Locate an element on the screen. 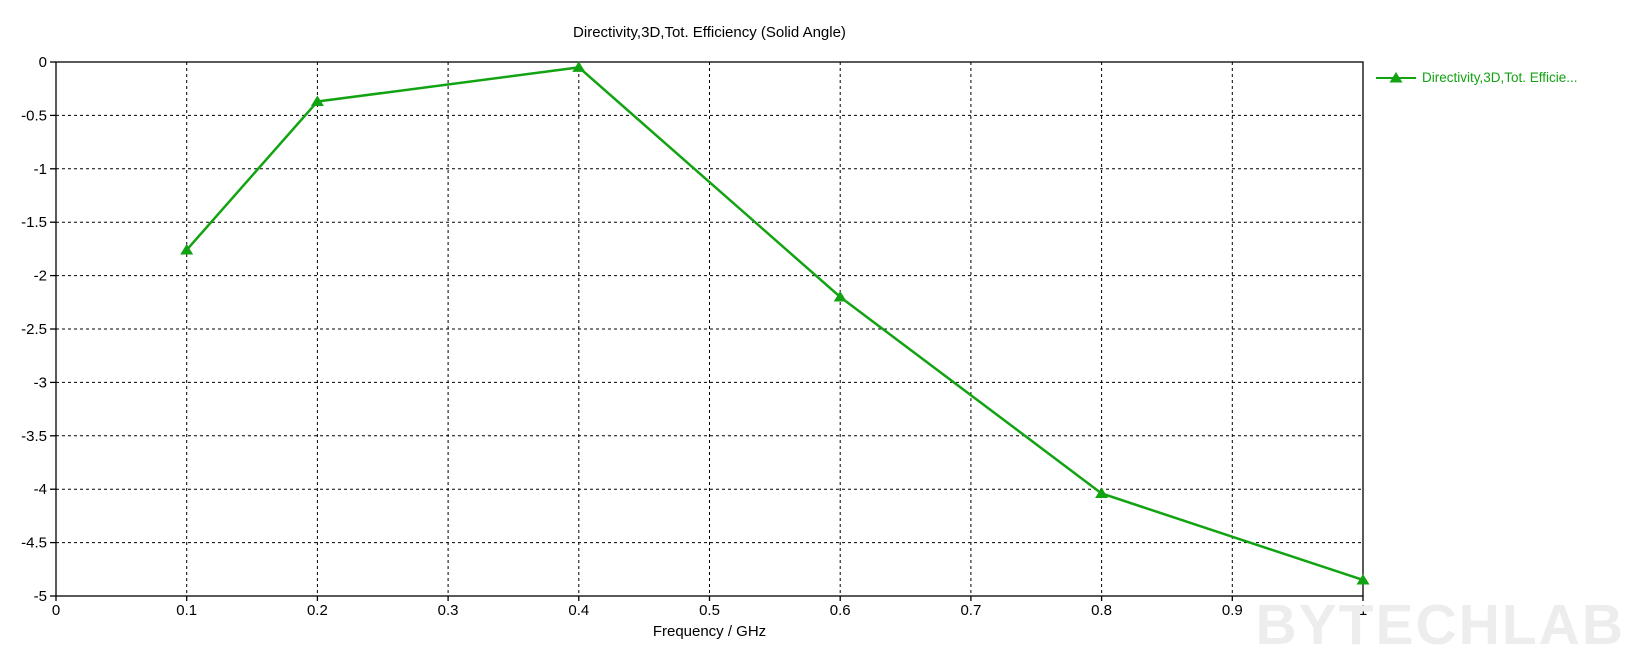 This screenshot has width=1627, height=662. x-tick-label: 0.6 is located at coordinates (840, 610).